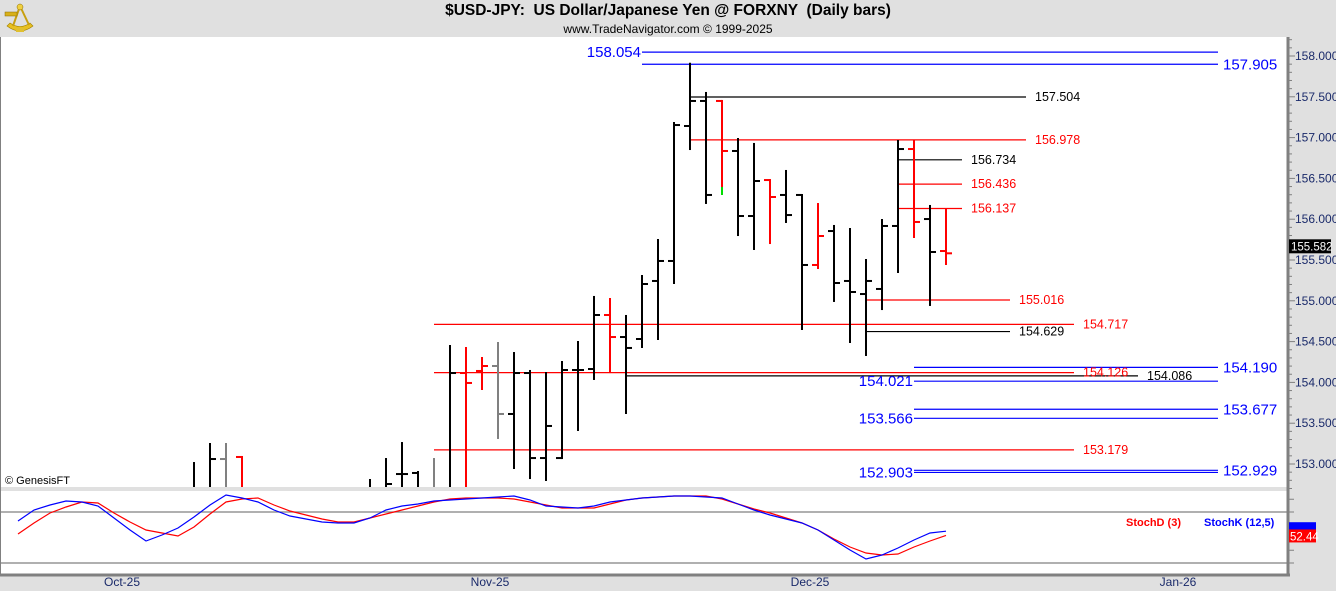 This screenshot has width=1336, height=591. I want to click on time-axis: Oct-25 Nov-25 Dec-25 Jan-26, so click(650, 582).